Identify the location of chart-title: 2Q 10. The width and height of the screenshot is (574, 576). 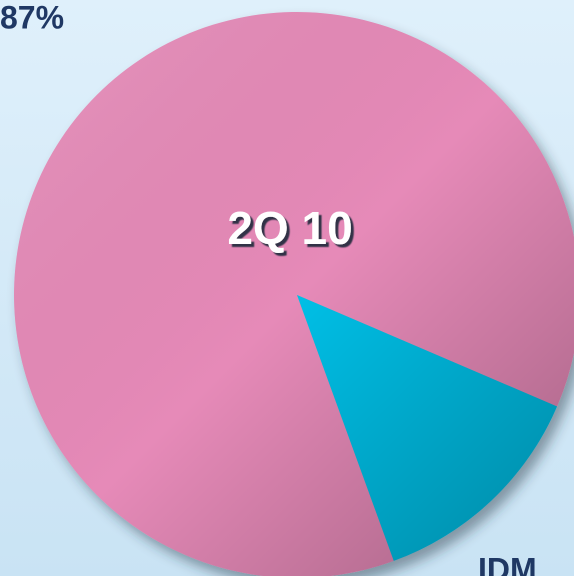
(289, 228).